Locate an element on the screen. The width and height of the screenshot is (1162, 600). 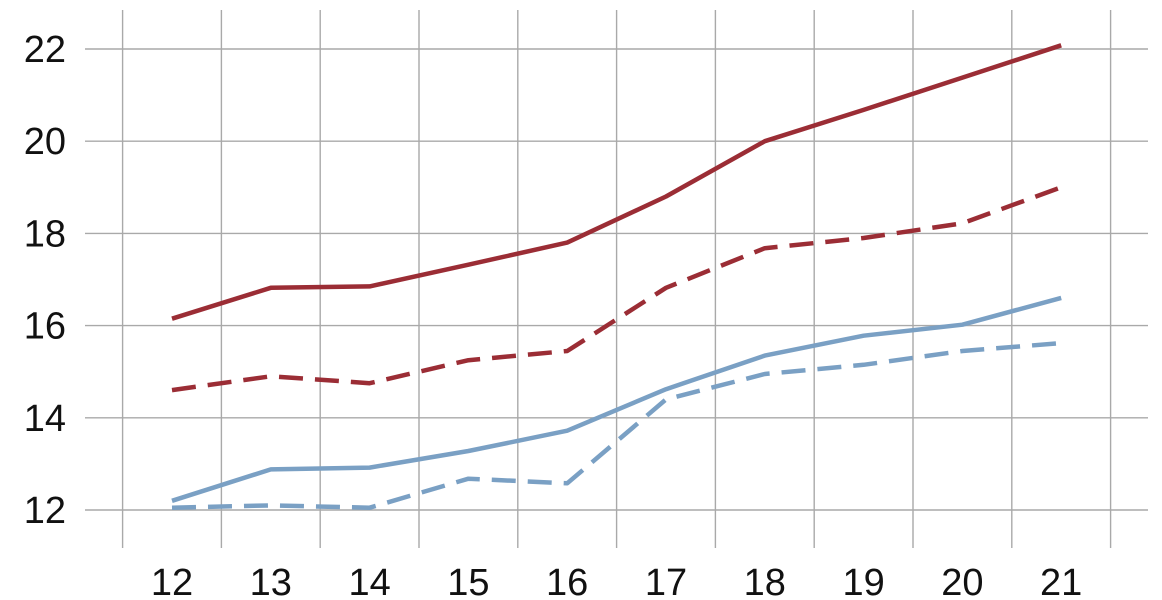
x-tick-label: 16 is located at coordinates (567, 581).